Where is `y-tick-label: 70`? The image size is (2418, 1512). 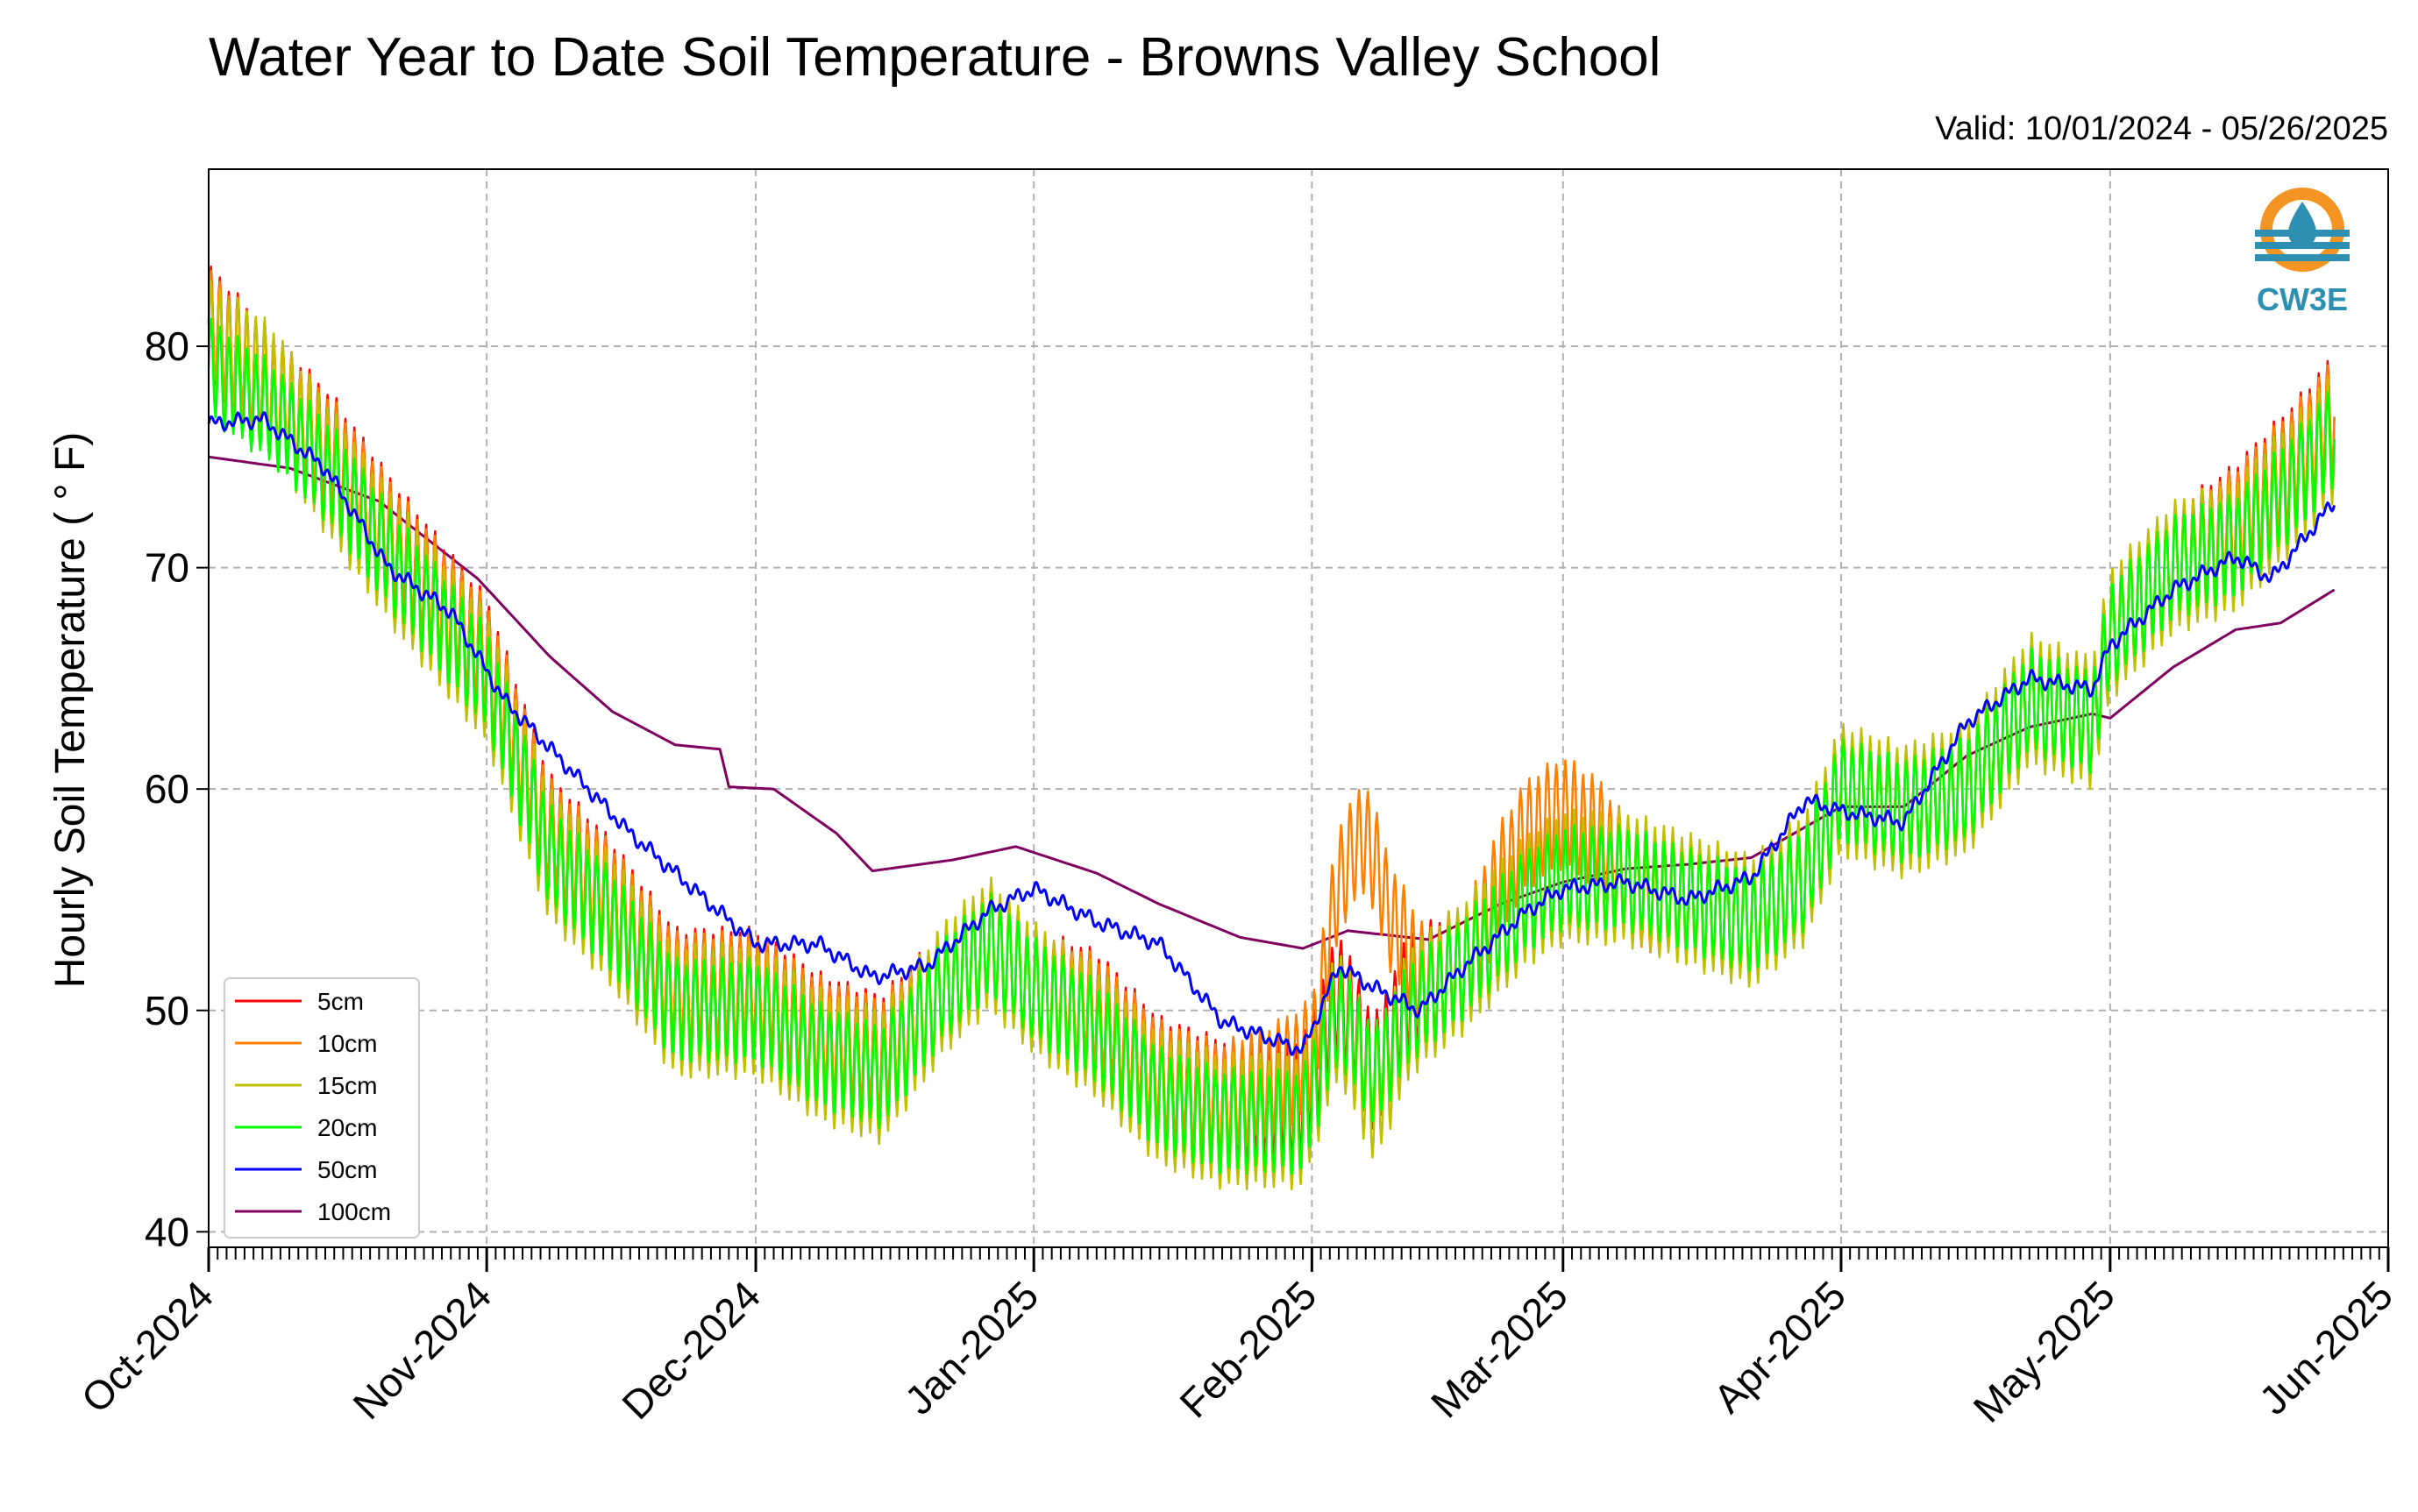
y-tick-label: 70 is located at coordinates (167, 568).